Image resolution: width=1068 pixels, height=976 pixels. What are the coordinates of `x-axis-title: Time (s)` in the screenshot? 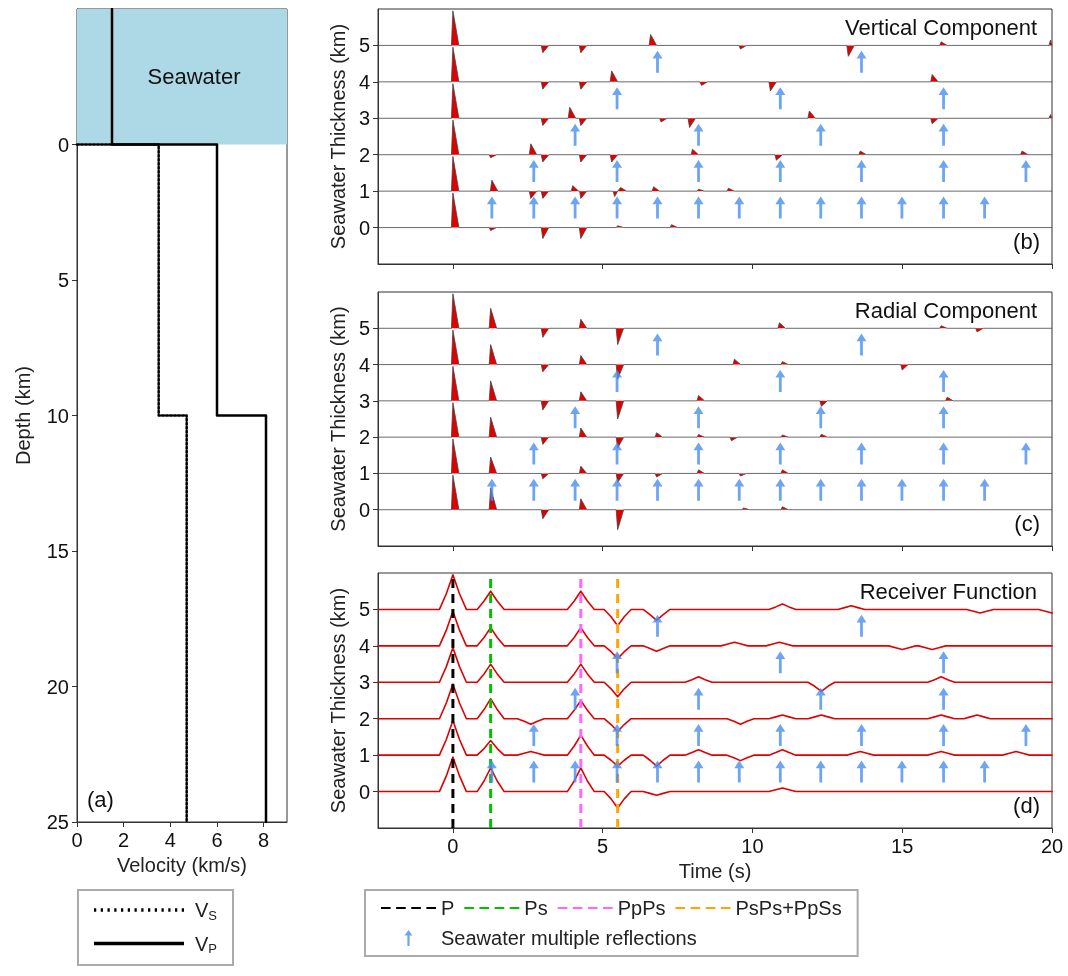 It's located at (715, 870).